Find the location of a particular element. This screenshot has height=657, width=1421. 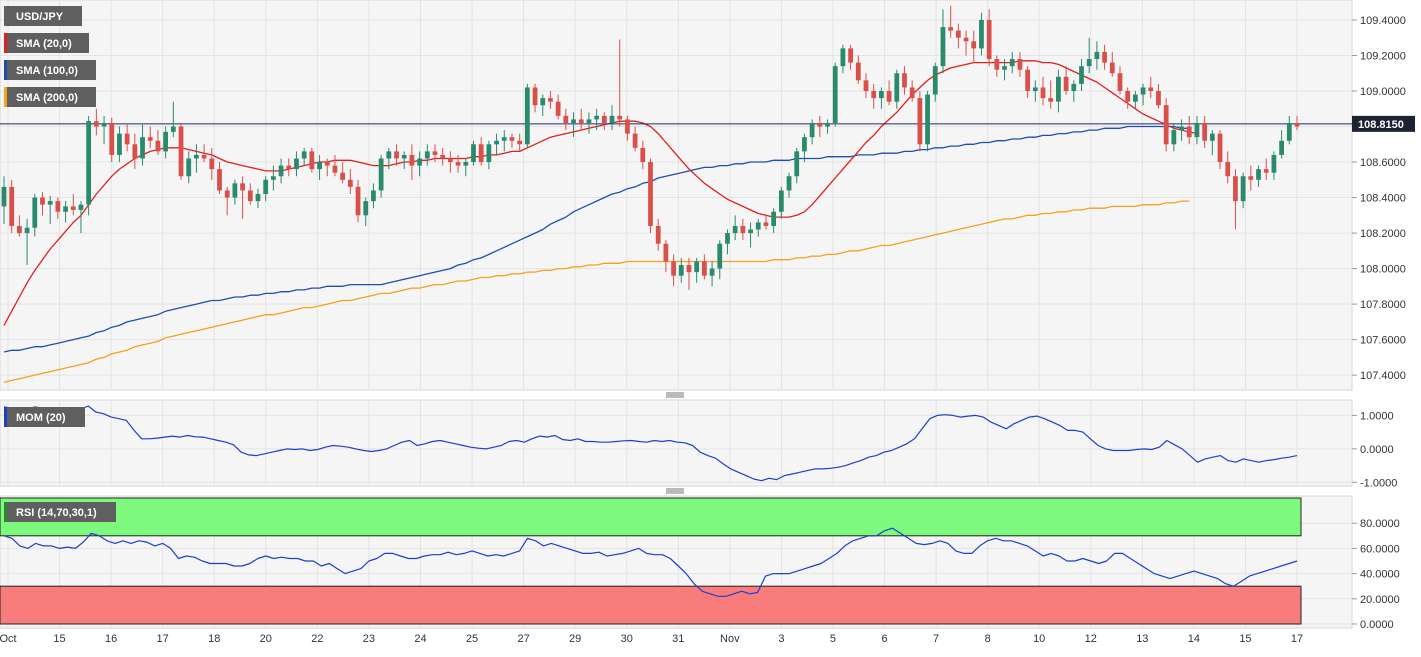

sma100-legend: SMA (100,0) is located at coordinates (50, 70).